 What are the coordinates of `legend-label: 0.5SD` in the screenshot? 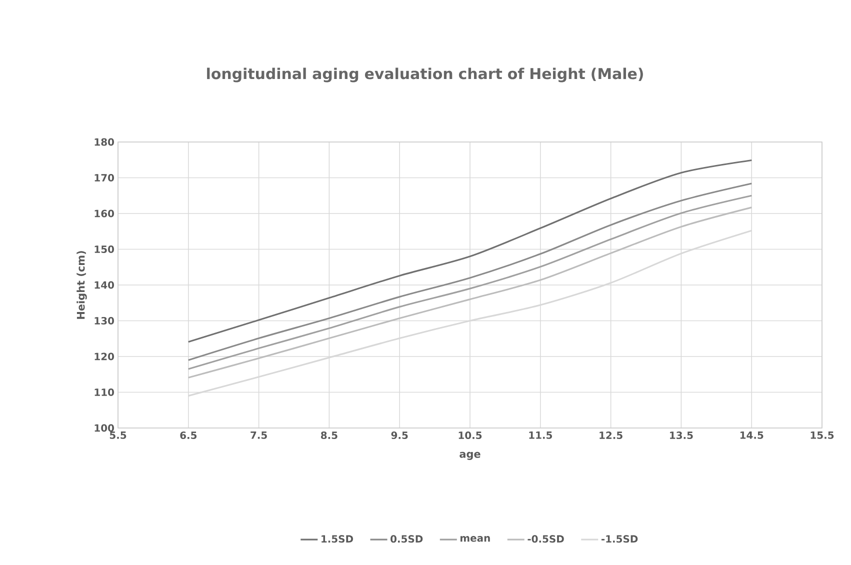 It's located at (406, 539).